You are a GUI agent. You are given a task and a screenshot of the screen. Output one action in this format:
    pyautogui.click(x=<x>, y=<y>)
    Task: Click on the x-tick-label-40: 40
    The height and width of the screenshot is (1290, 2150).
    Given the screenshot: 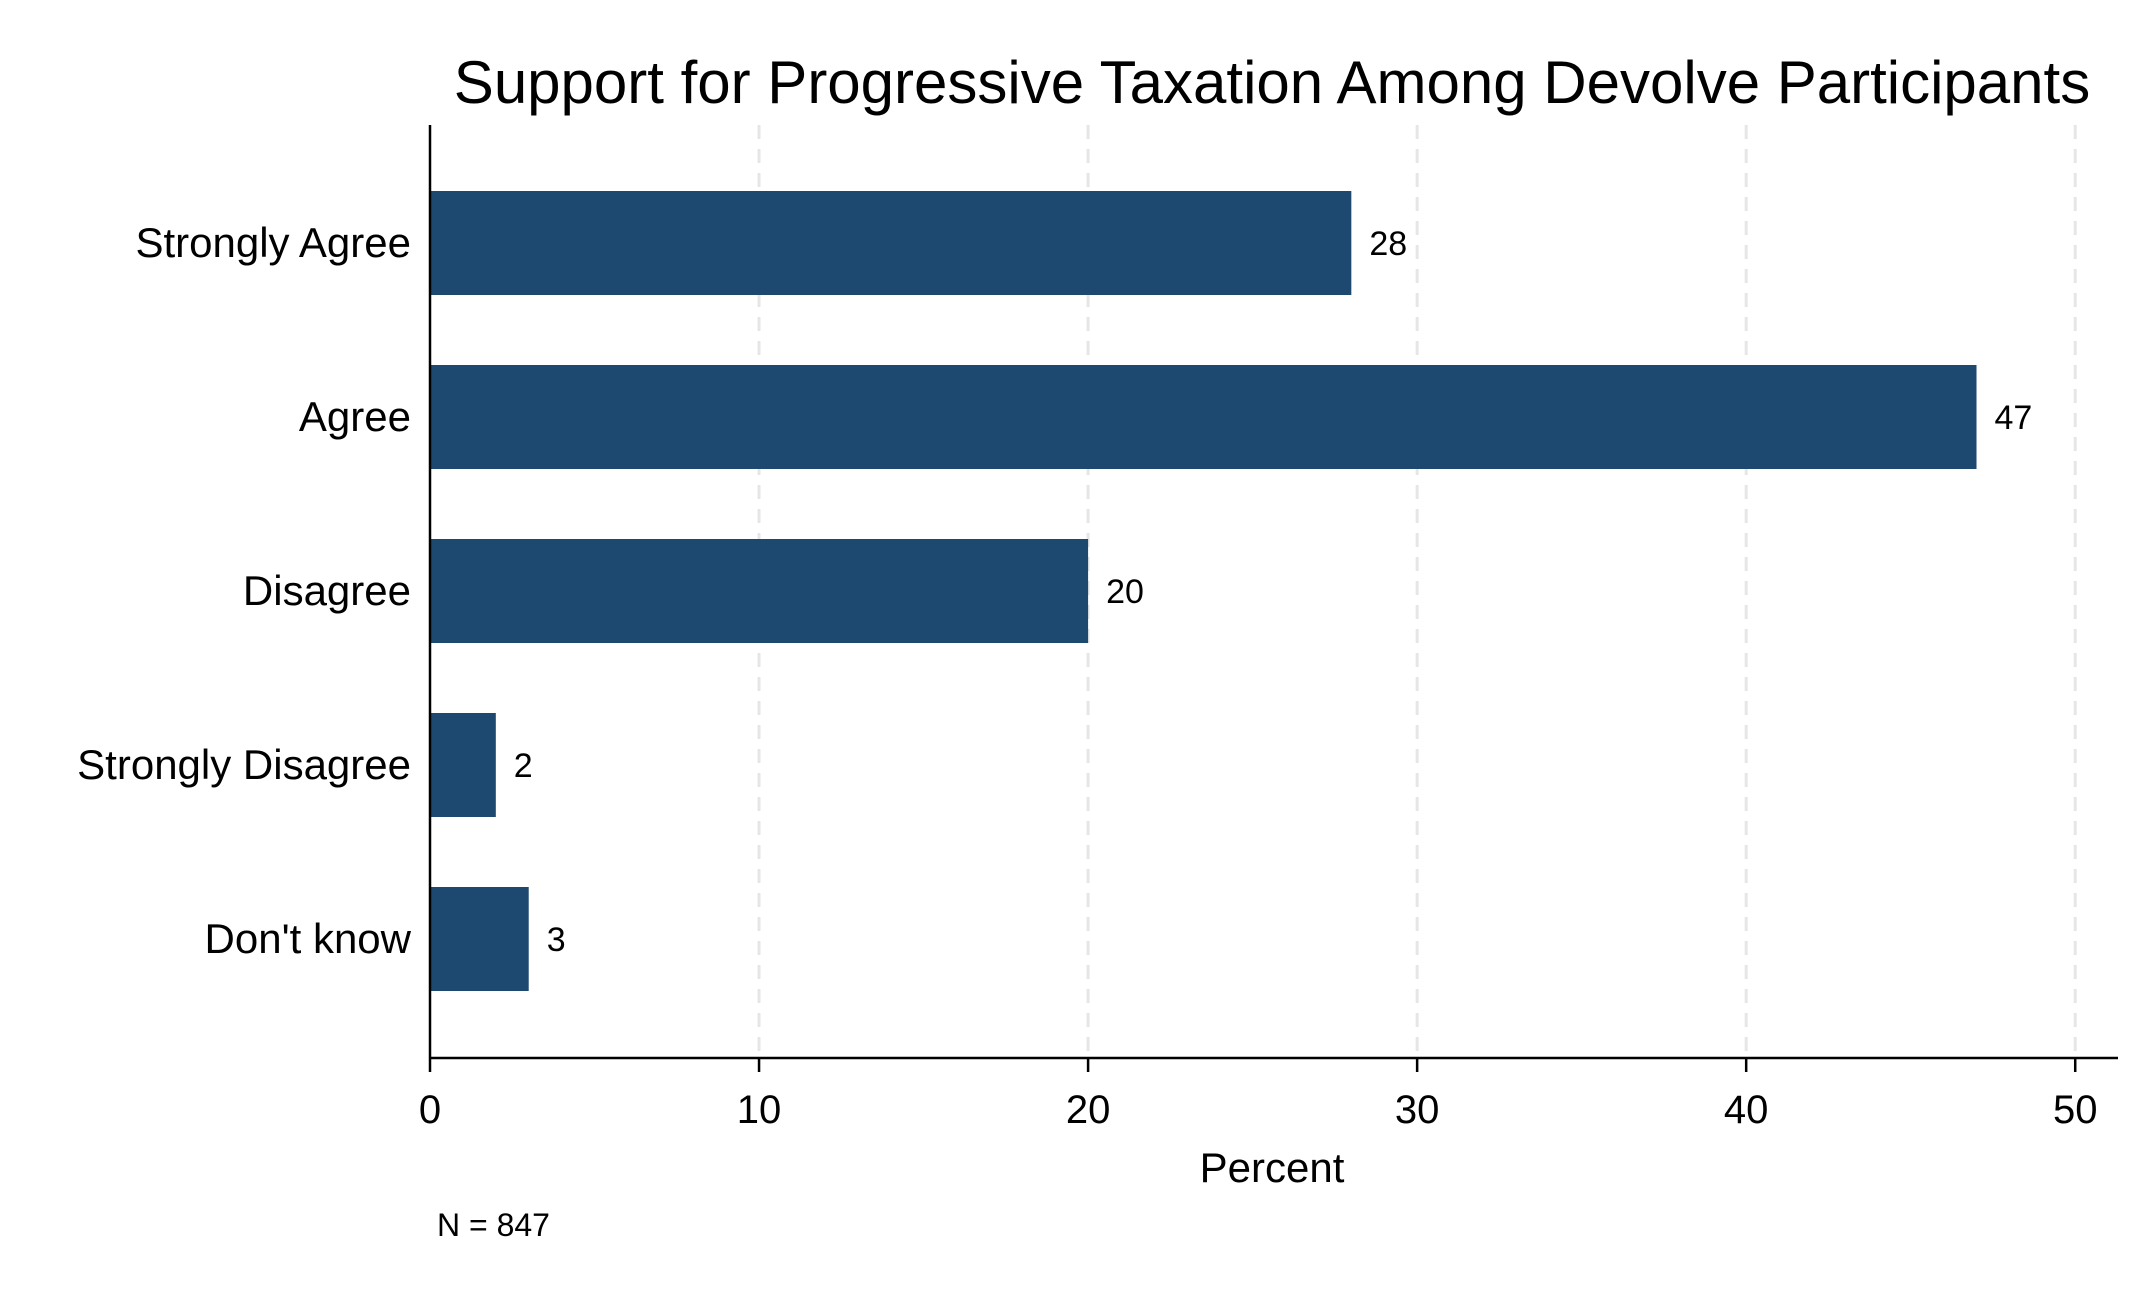 What is the action you would take?
    pyautogui.click(x=1746, y=1110)
    